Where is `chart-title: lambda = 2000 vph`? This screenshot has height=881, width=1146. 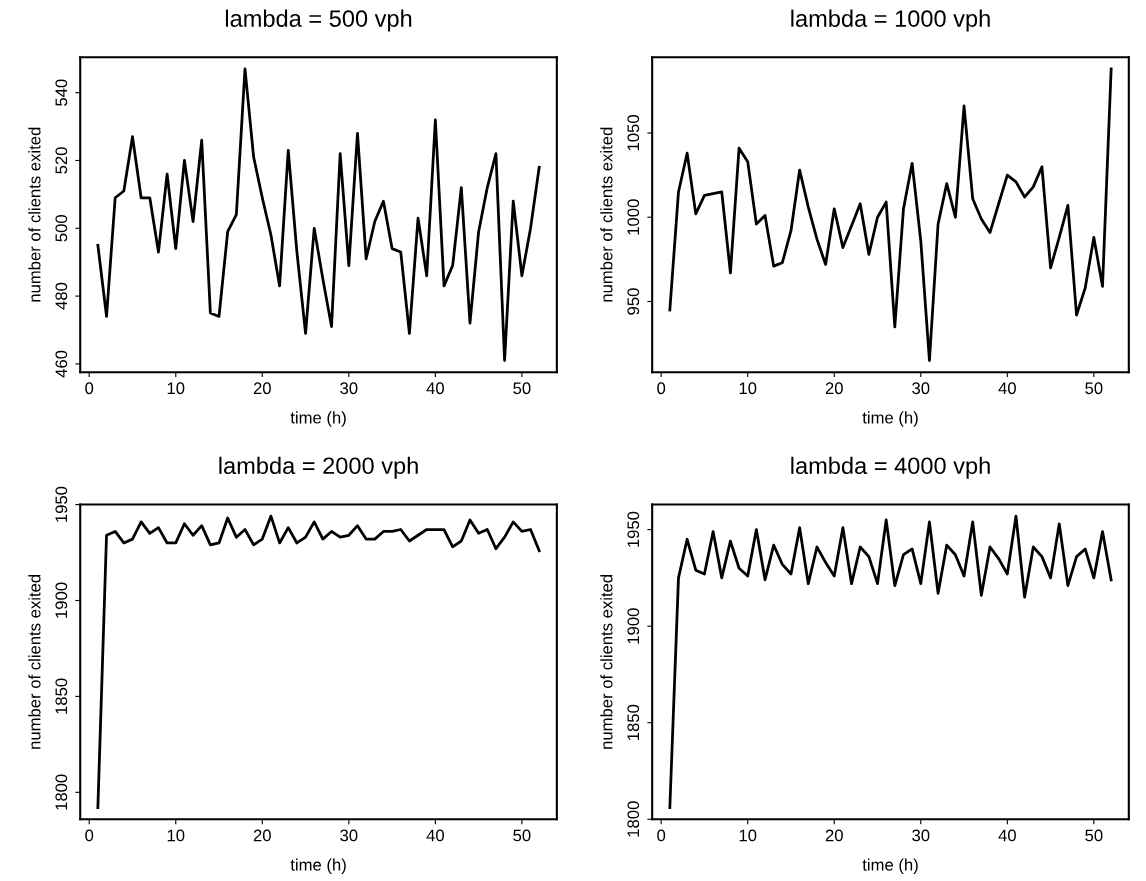 chart-title: lambda = 2000 vph is located at coordinates (318, 467).